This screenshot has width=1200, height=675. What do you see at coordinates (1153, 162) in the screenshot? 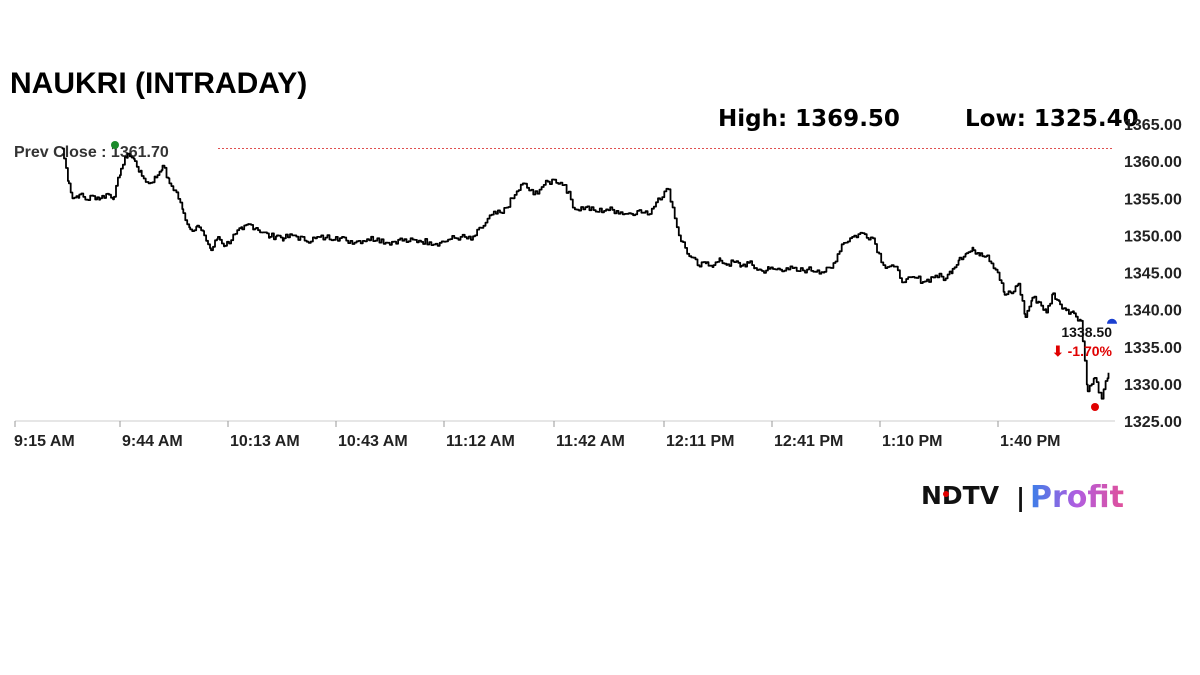
I see `y-tick-label: 1360.00` at bounding box center [1153, 162].